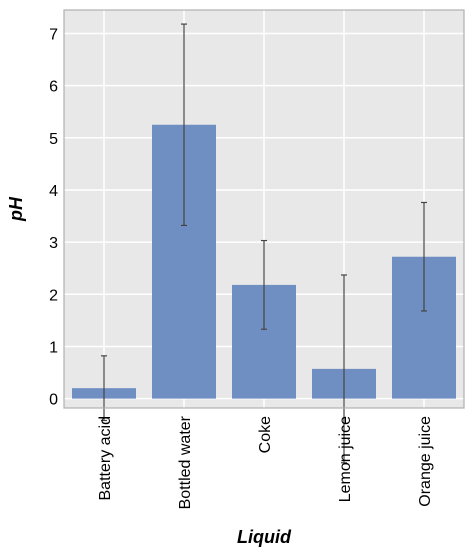  What do you see at coordinates (265, 434) in the screenshot?
I see `x-tick-label: Coke` at bounding box center [265, 434].